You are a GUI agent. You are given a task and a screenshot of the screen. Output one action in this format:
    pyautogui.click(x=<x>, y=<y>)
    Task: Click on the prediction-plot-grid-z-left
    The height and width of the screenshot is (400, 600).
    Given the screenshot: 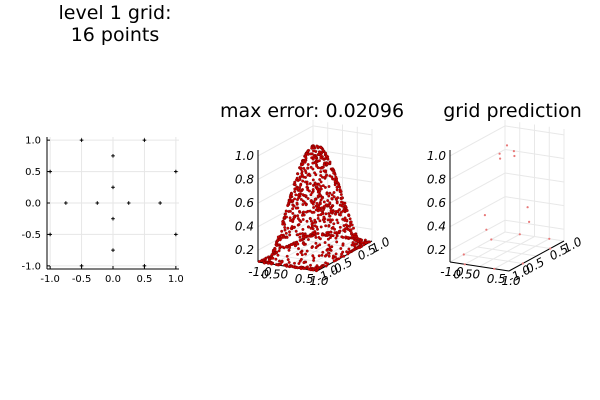 What is the action you would take?
    pyautogui.click(x=477, y=212)
    